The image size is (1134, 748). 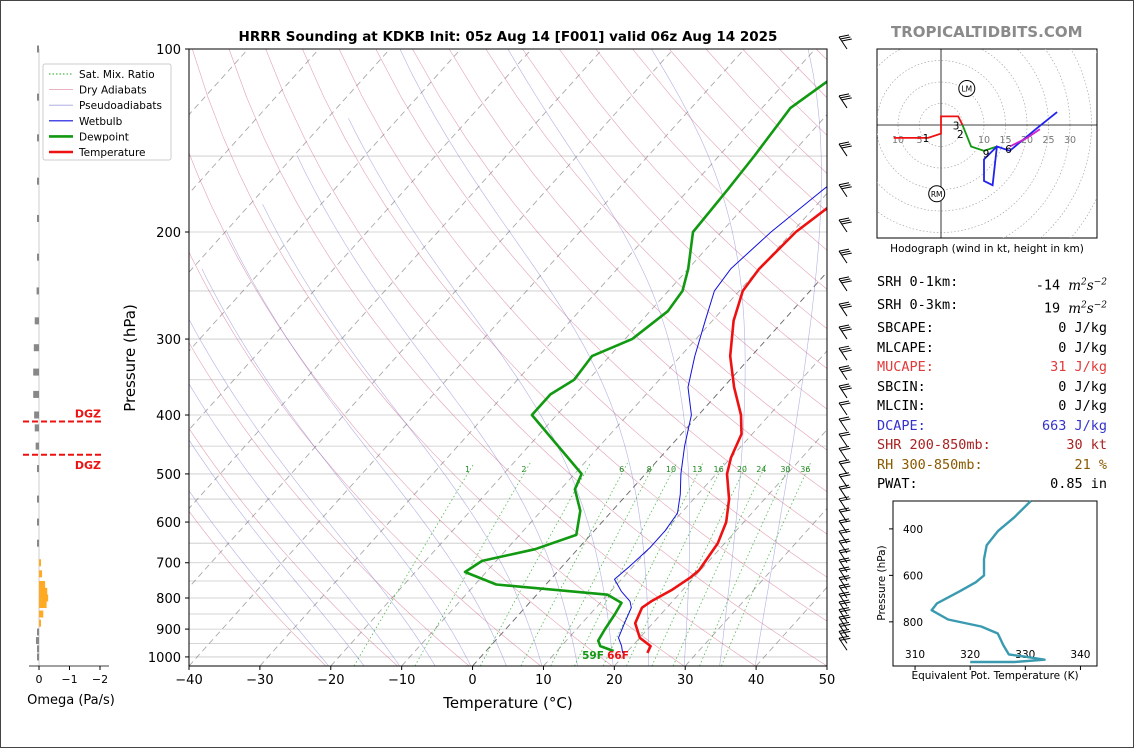 What do you see at coordinates (1070, 140) in the screenshot?
I see `hodograph-ring-label: 30` at bounding box center [1070, 140].